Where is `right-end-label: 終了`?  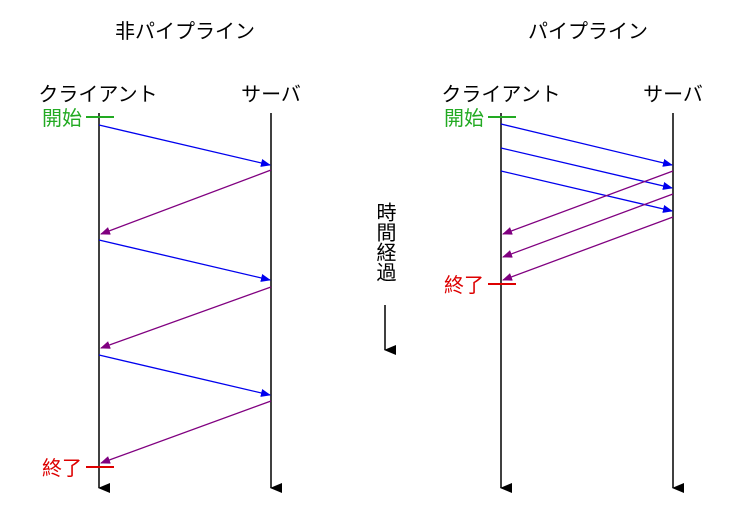
right-end-label: 終了 is located at coordinates (464, 285).